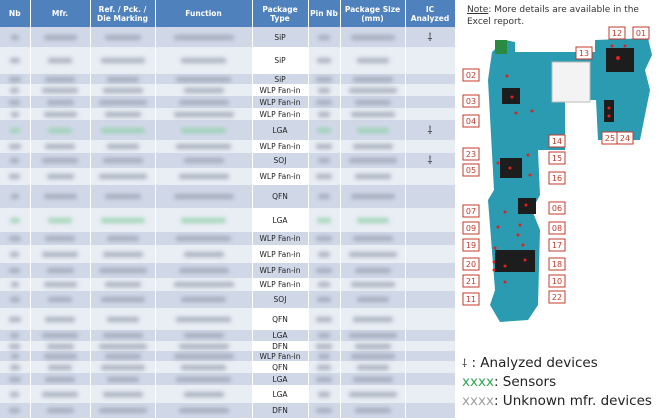 The width and height of the screenshot is (665, 420). I want to click on table-row: QFN, so click(228, 319).